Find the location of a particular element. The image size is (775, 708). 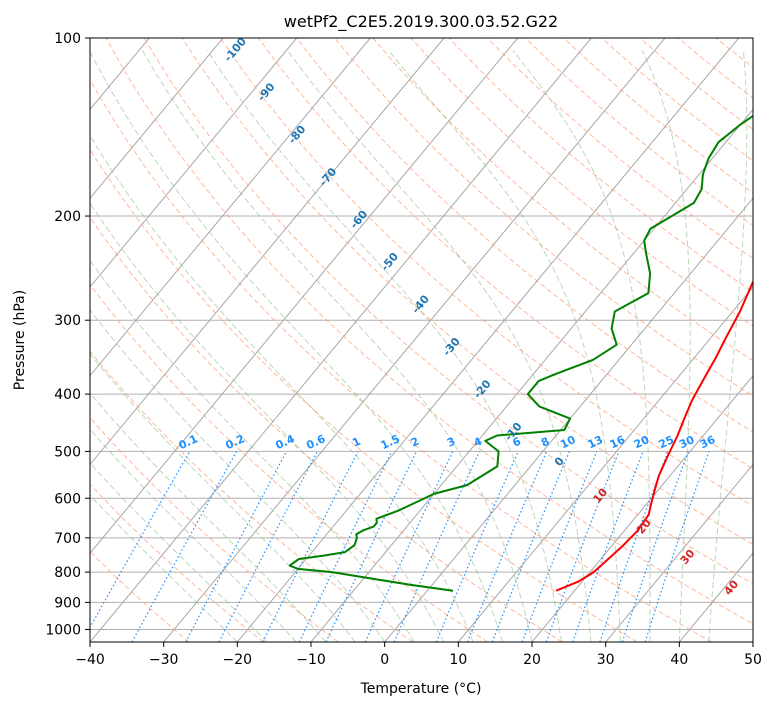

dry-adiabat-line is located at coordinates (177, 562).